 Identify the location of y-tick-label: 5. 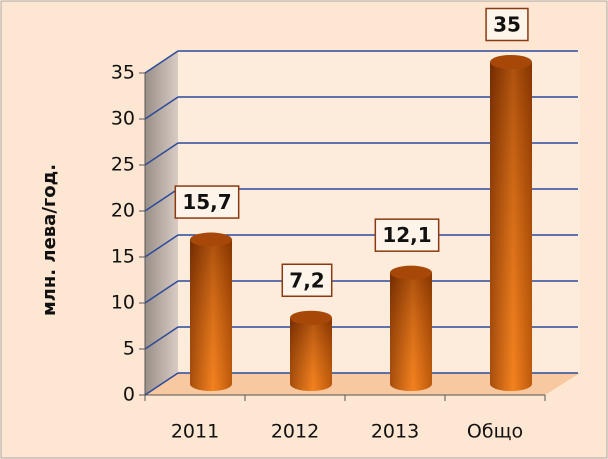
(129, 349).